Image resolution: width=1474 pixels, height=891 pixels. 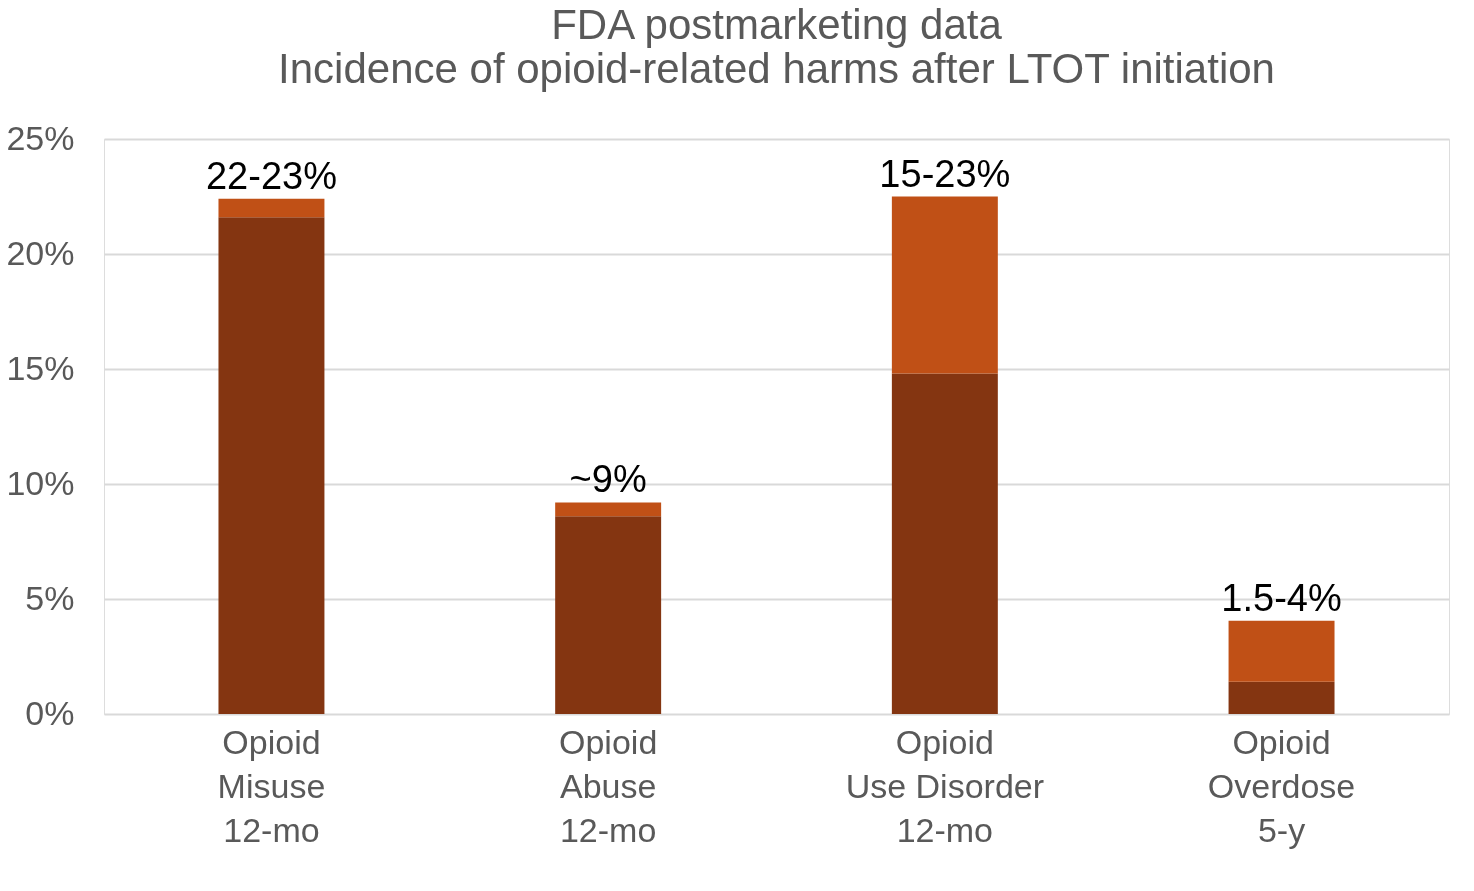 What do you see at coordinates (40, 252) in the screenshot?
I see `y-tick-label: 20%` at bounding box center [40, 252].